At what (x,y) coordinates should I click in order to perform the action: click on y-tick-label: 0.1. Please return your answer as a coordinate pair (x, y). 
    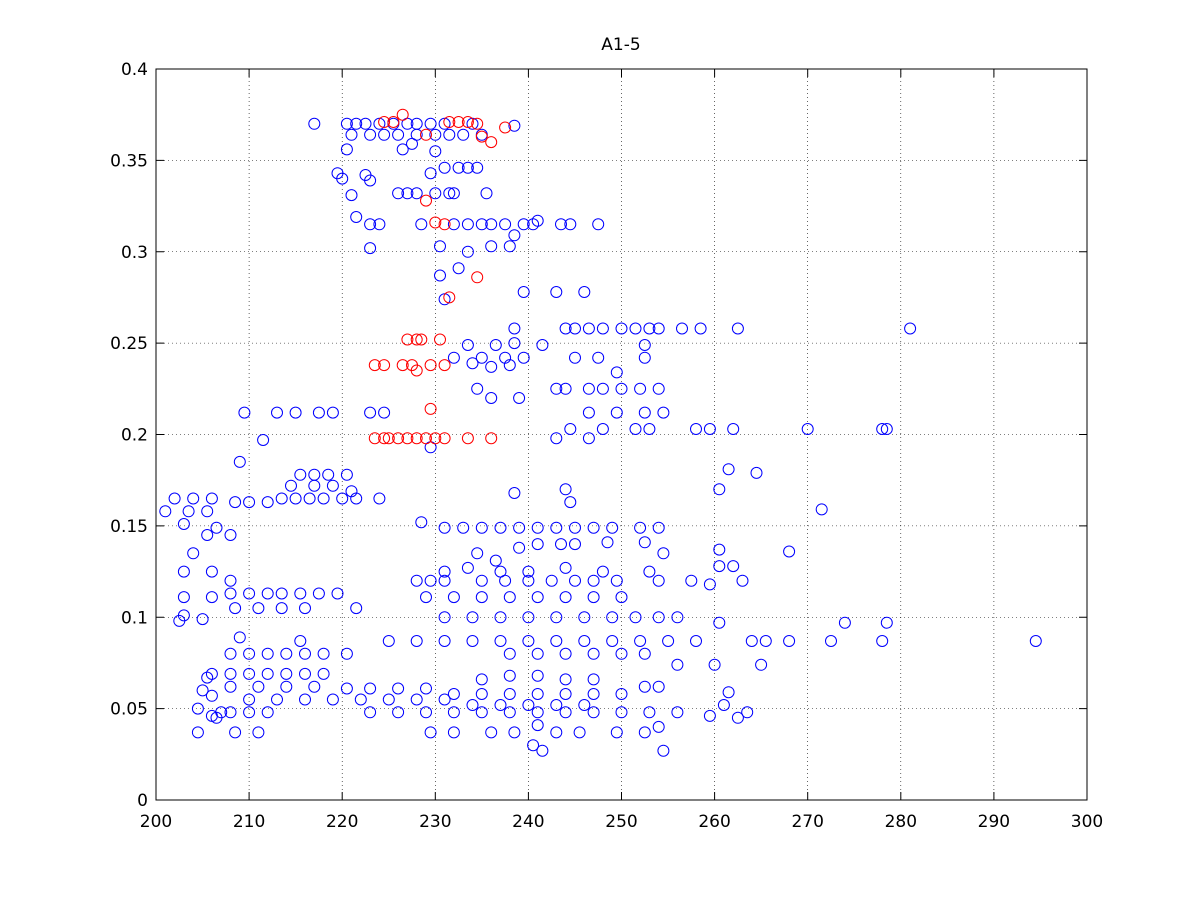
    Looking at the image, I should click on (134, 618).